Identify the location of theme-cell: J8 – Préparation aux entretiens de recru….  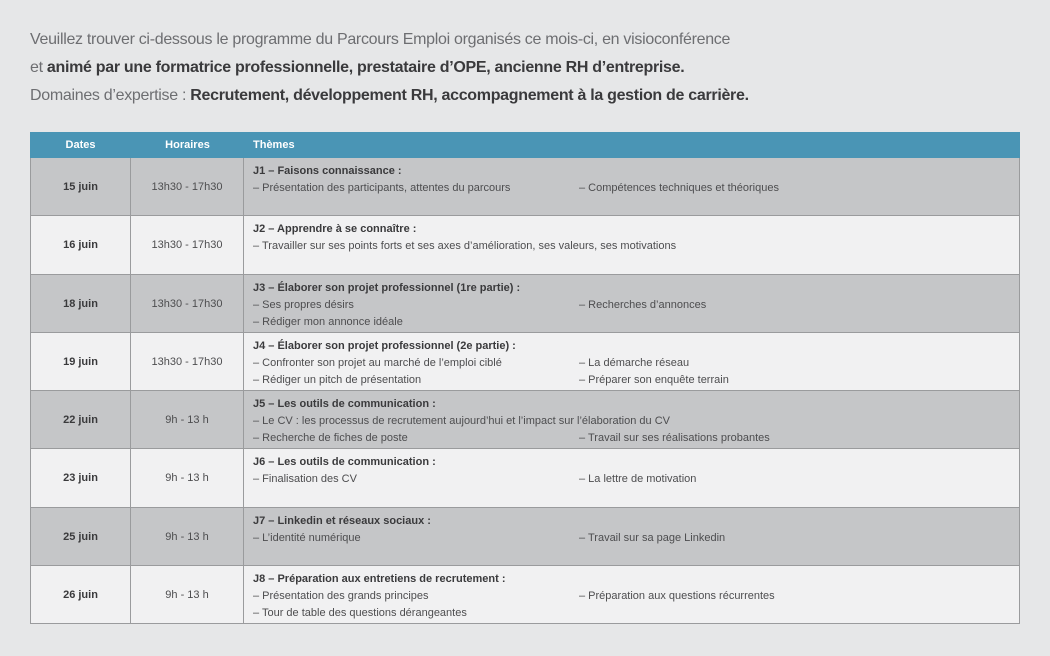
(632, 594).